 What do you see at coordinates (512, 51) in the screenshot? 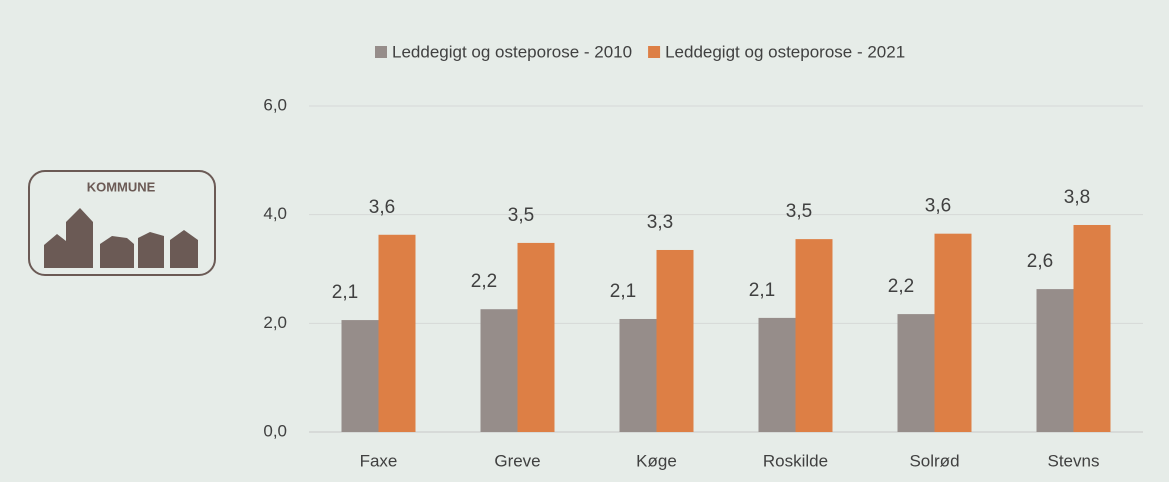
I see `legend-label: Leddegigt og osteporose - 2010` at bounding box center [512, 51].